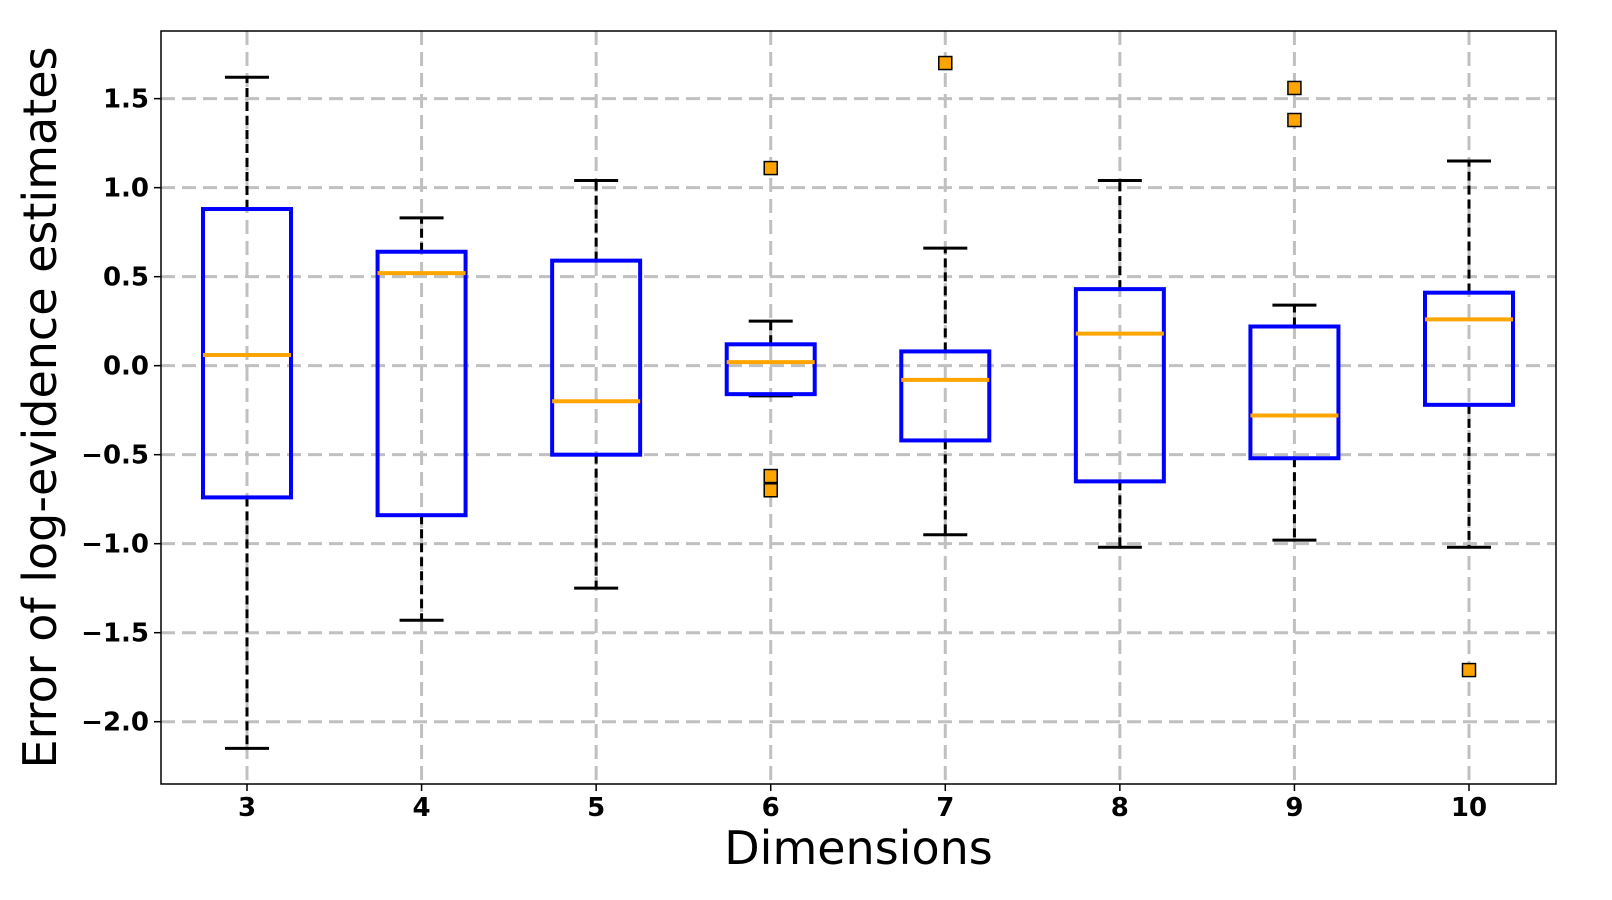  I want to click on x-axis-title: Dimensions, so click(858, 848).